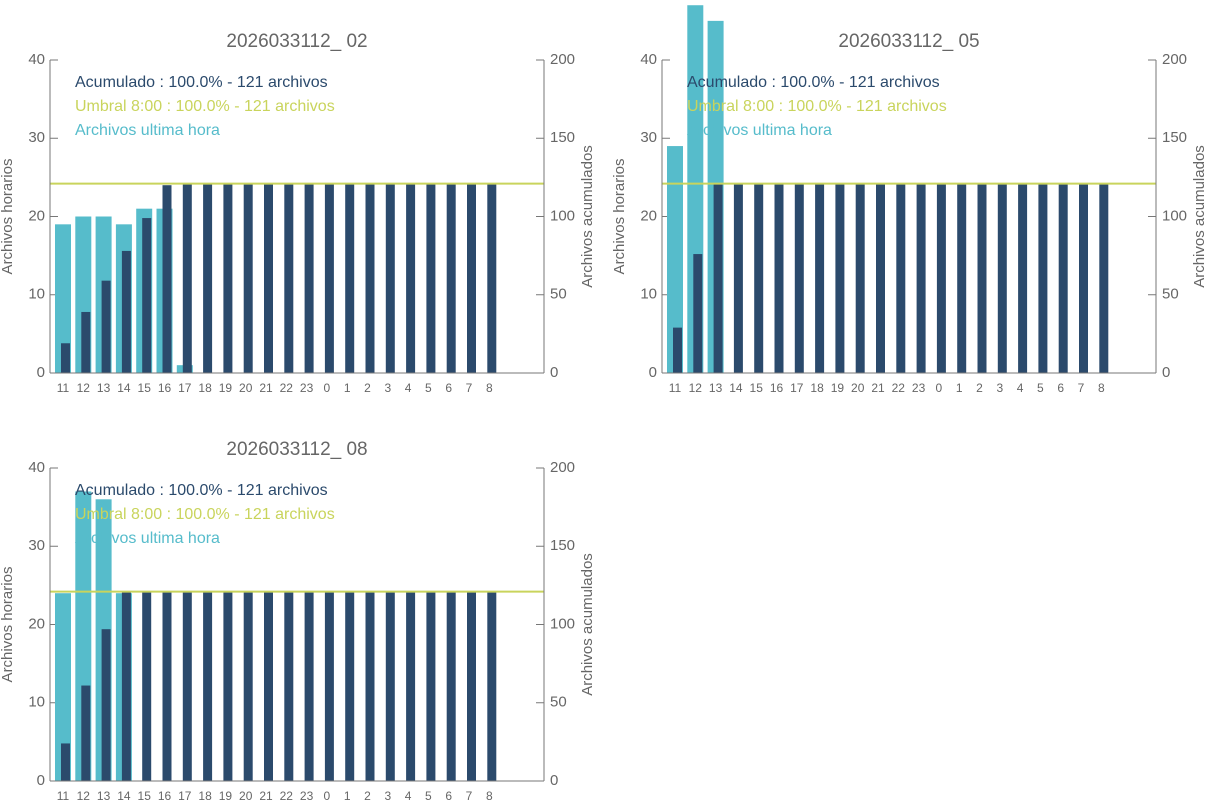 Image resolution: width=1206 pixels, height=809 pixels. What do you see at coordinates (619, 217) in the screenshot?
I see `y-axis-label: Archivos horarios` at bounding box center [619, 217].